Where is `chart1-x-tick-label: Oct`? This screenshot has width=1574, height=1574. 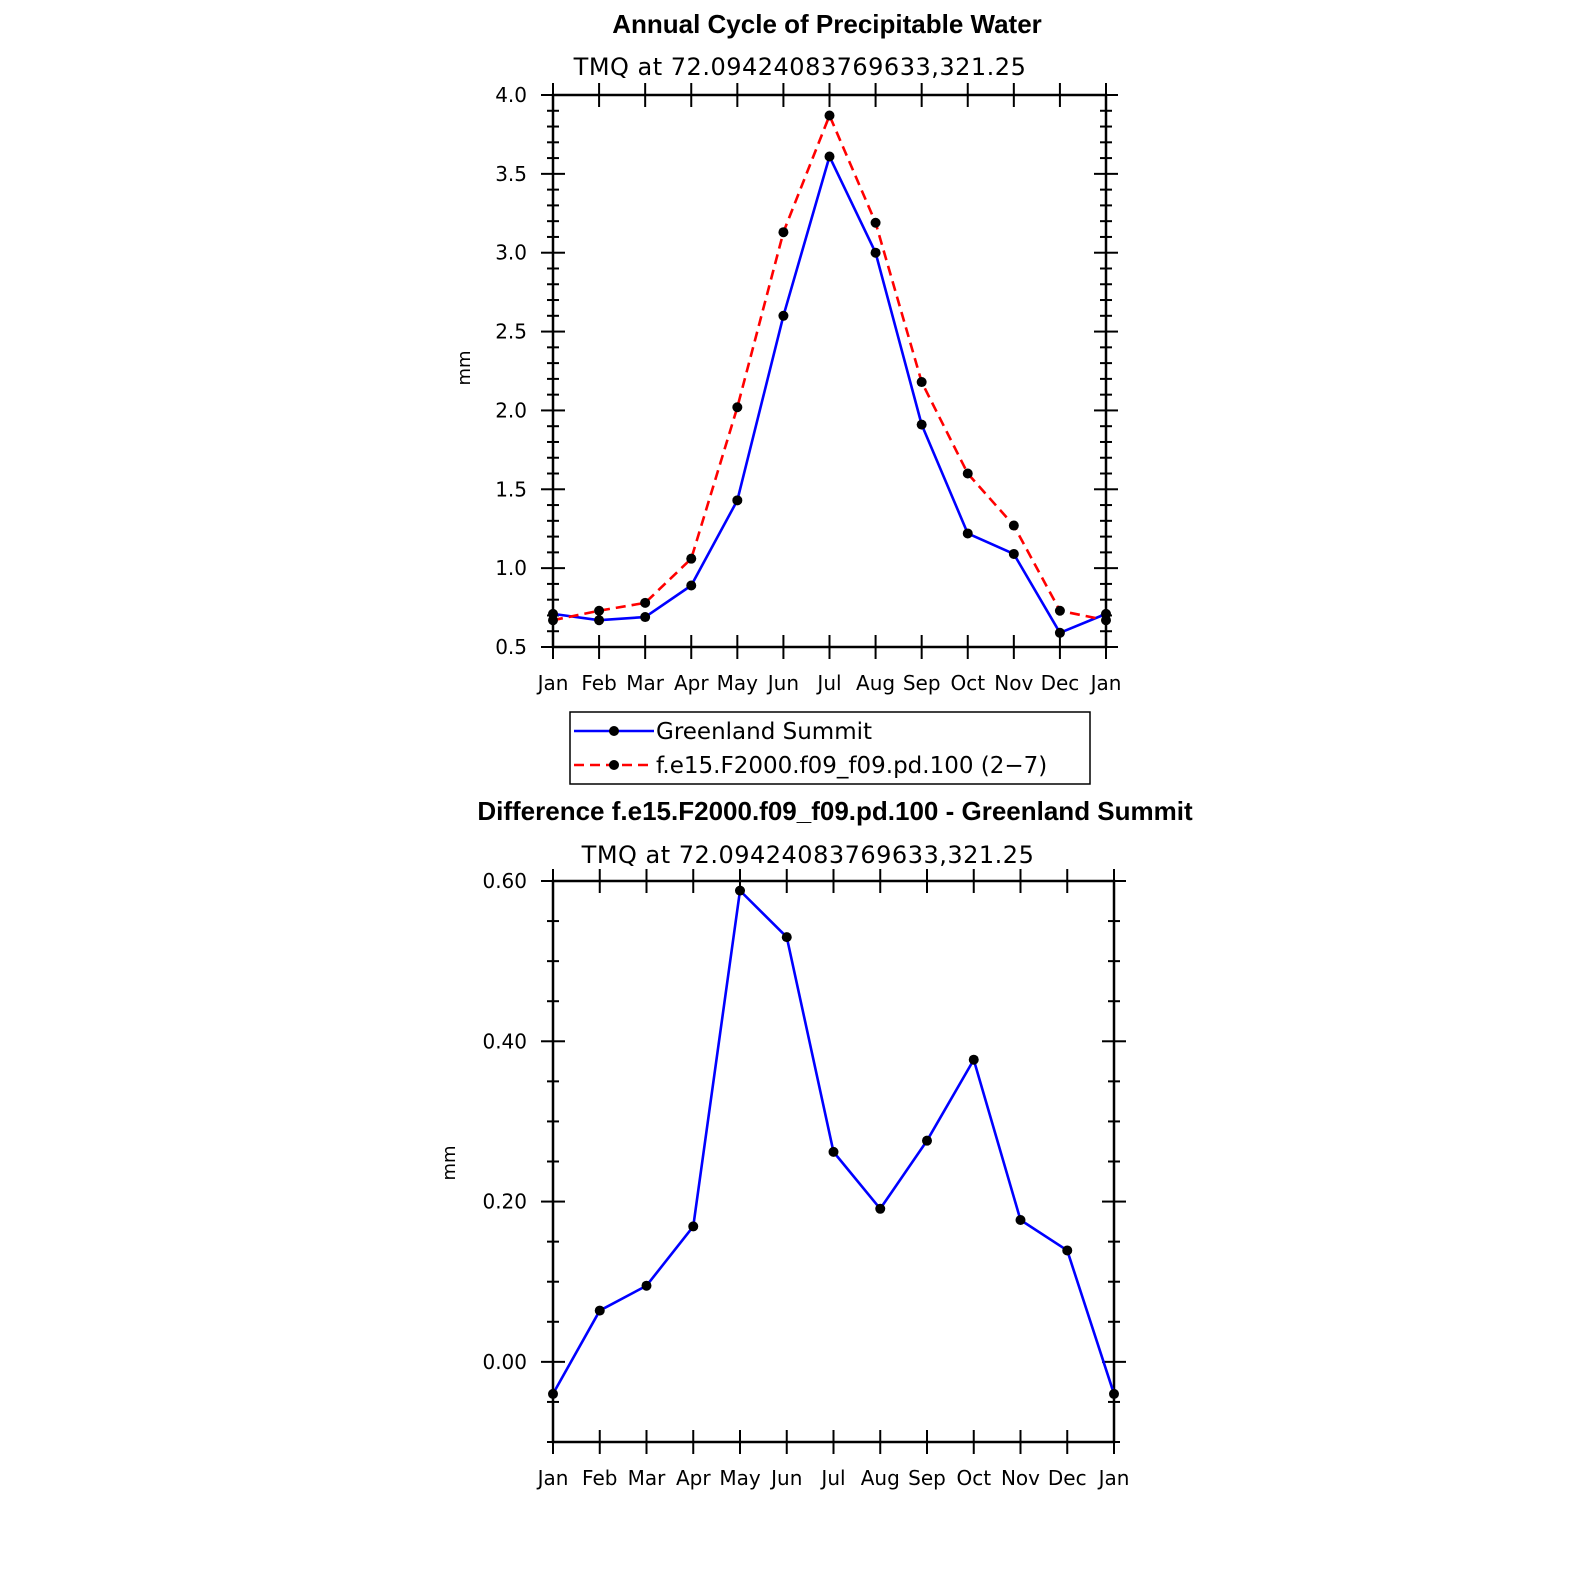 chart1-x-tick-label: Oct is located at coordinates (967, 683).